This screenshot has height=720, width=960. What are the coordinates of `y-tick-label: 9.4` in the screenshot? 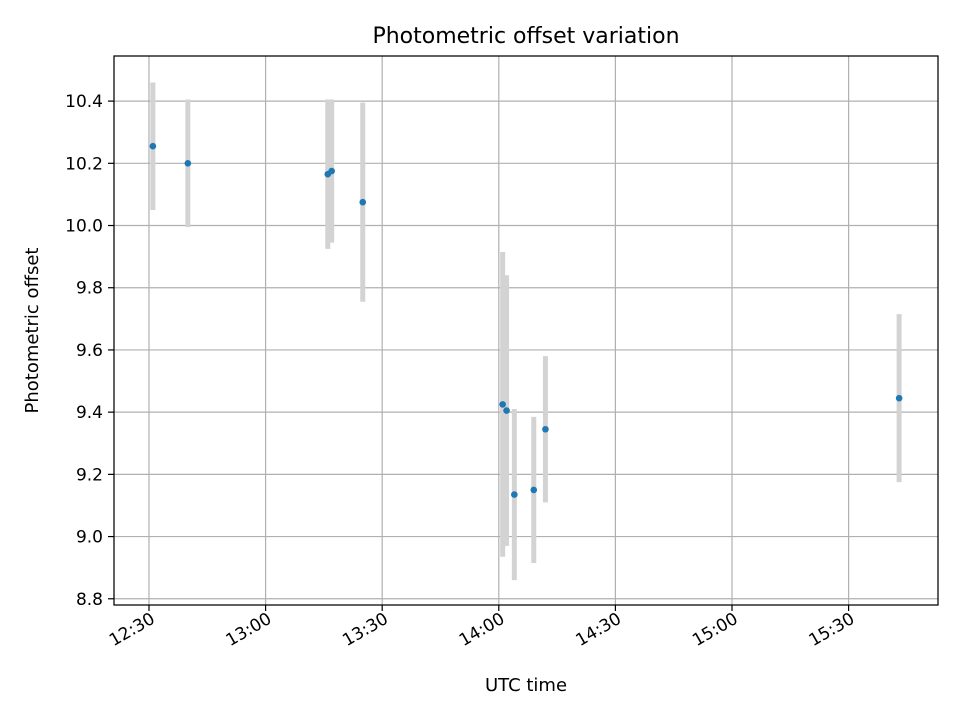 It's located at (89, 413).